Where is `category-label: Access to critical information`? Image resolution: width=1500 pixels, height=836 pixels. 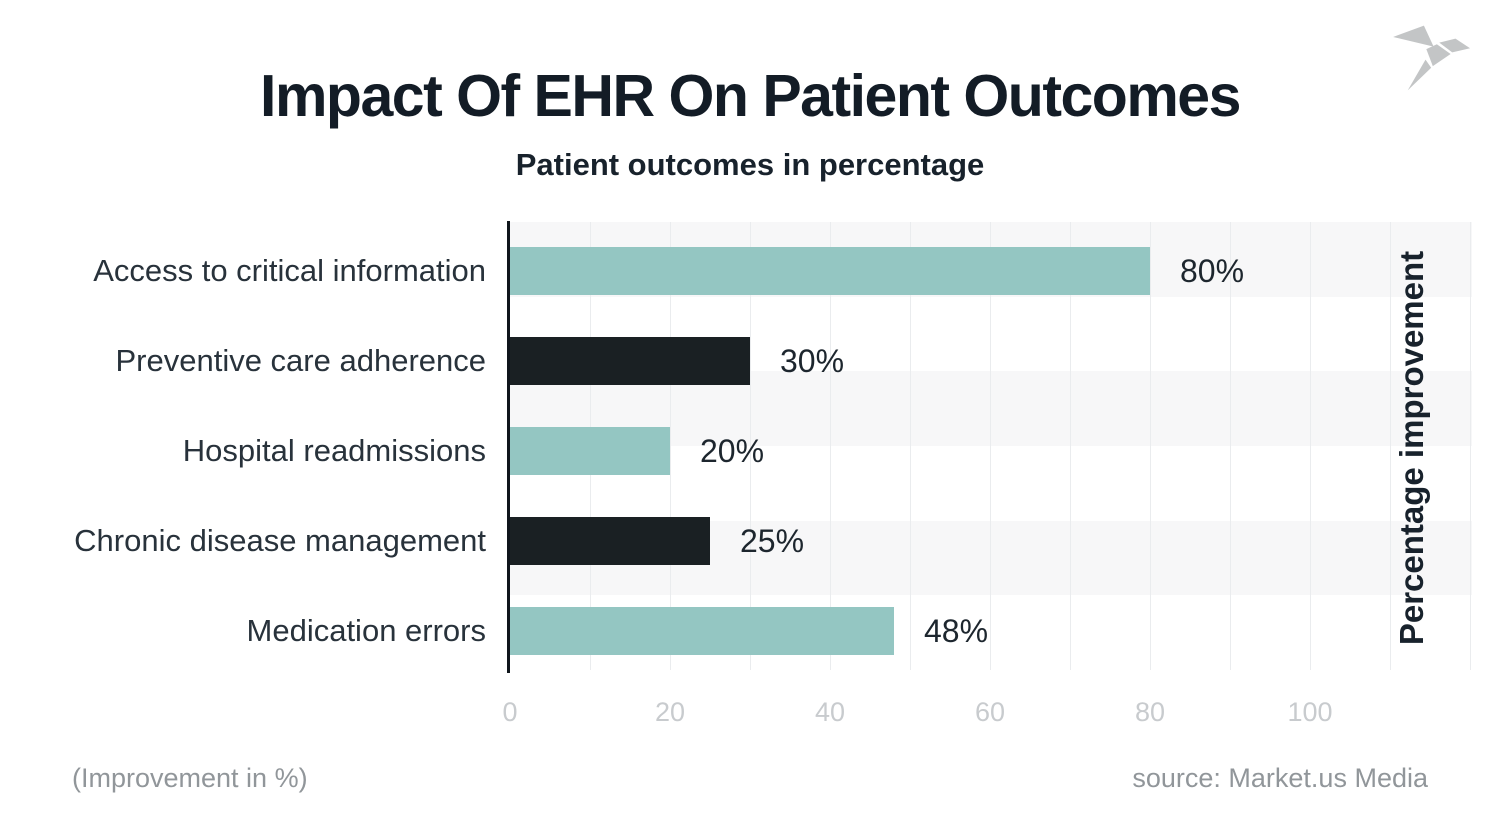 category-label: Access to critical information is located at coordinates (289, 270).